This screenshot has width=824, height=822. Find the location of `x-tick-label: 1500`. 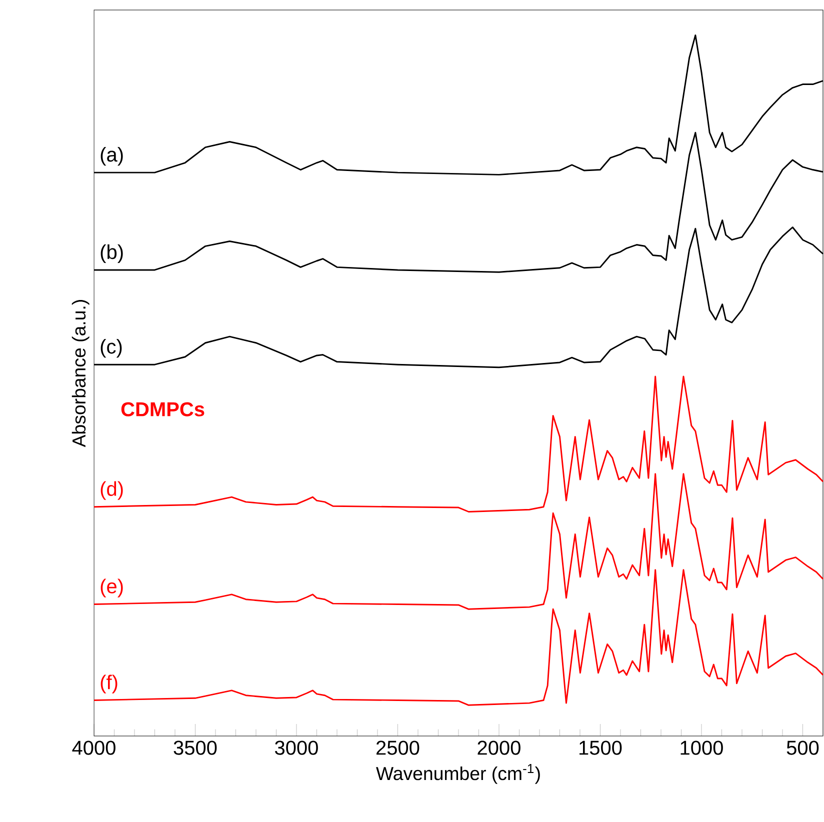

x-tick-label: 1500 is located at coordinates (601, 747).